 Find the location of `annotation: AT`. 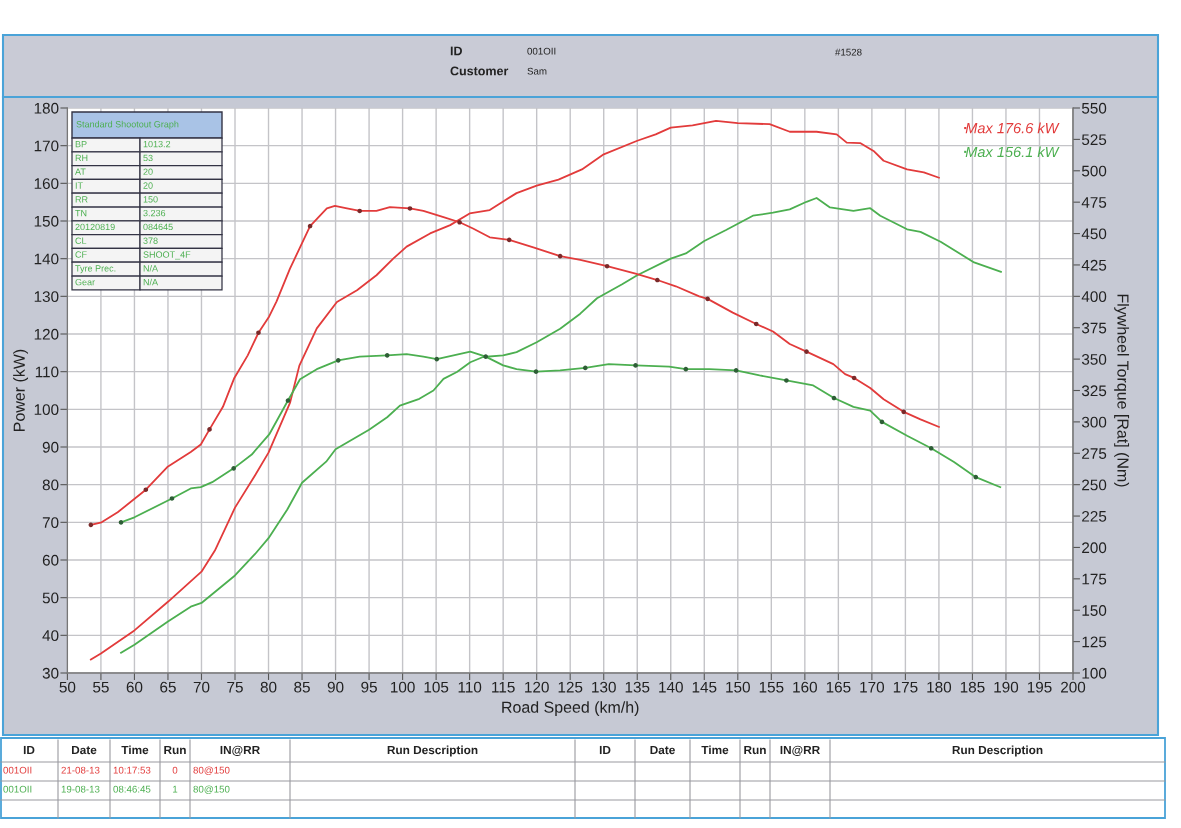

annotation: AT is located at coordinates (80, 171).